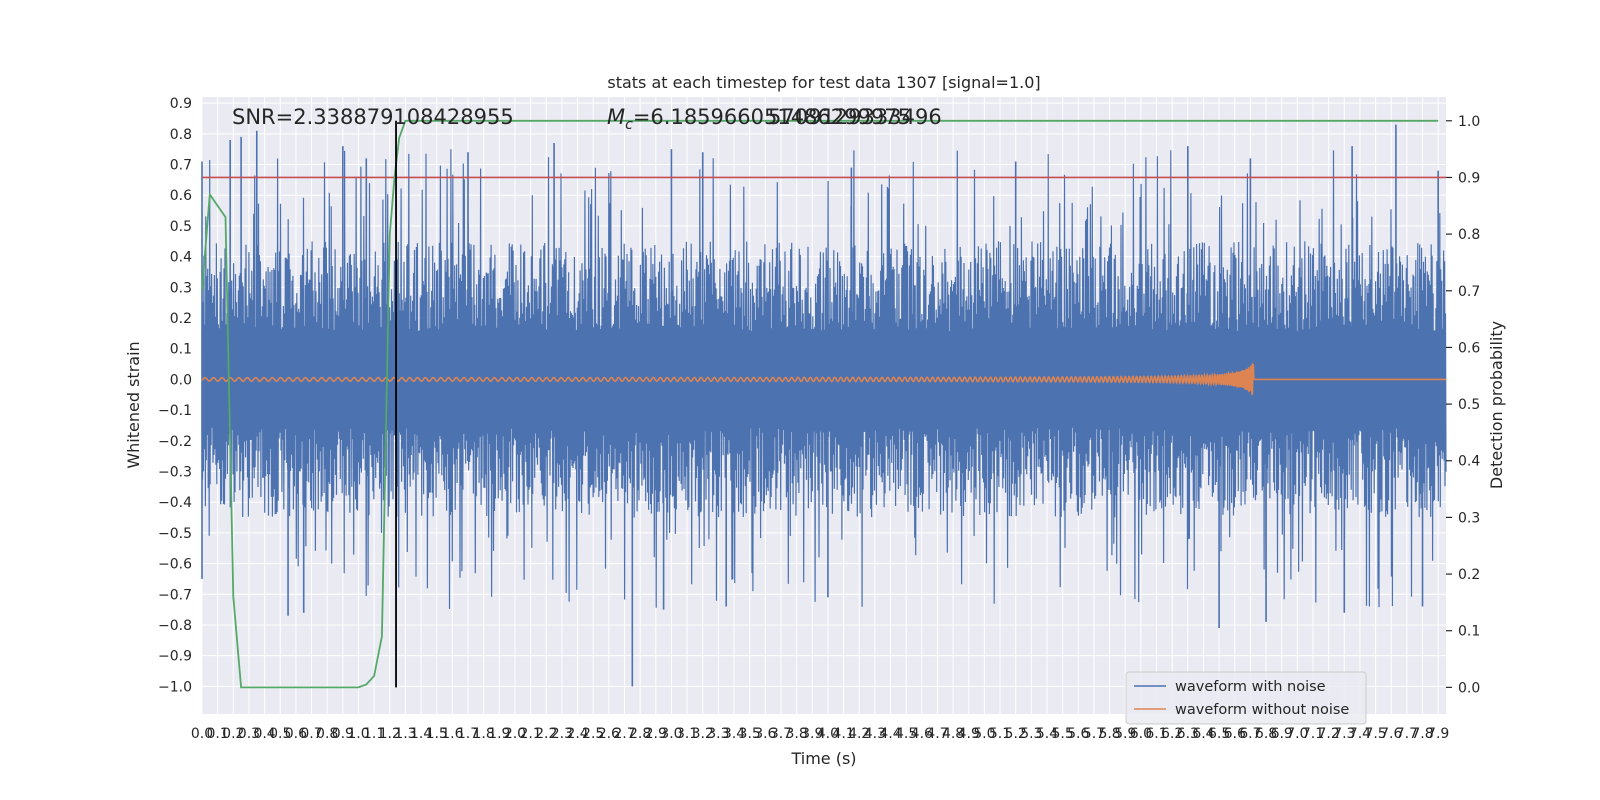 The image size is (1600, 800). What do you see at coordinates (390, 734) in the screenshot?
I see `x-tick-label: 1.2` at bounding box center [390, 734].